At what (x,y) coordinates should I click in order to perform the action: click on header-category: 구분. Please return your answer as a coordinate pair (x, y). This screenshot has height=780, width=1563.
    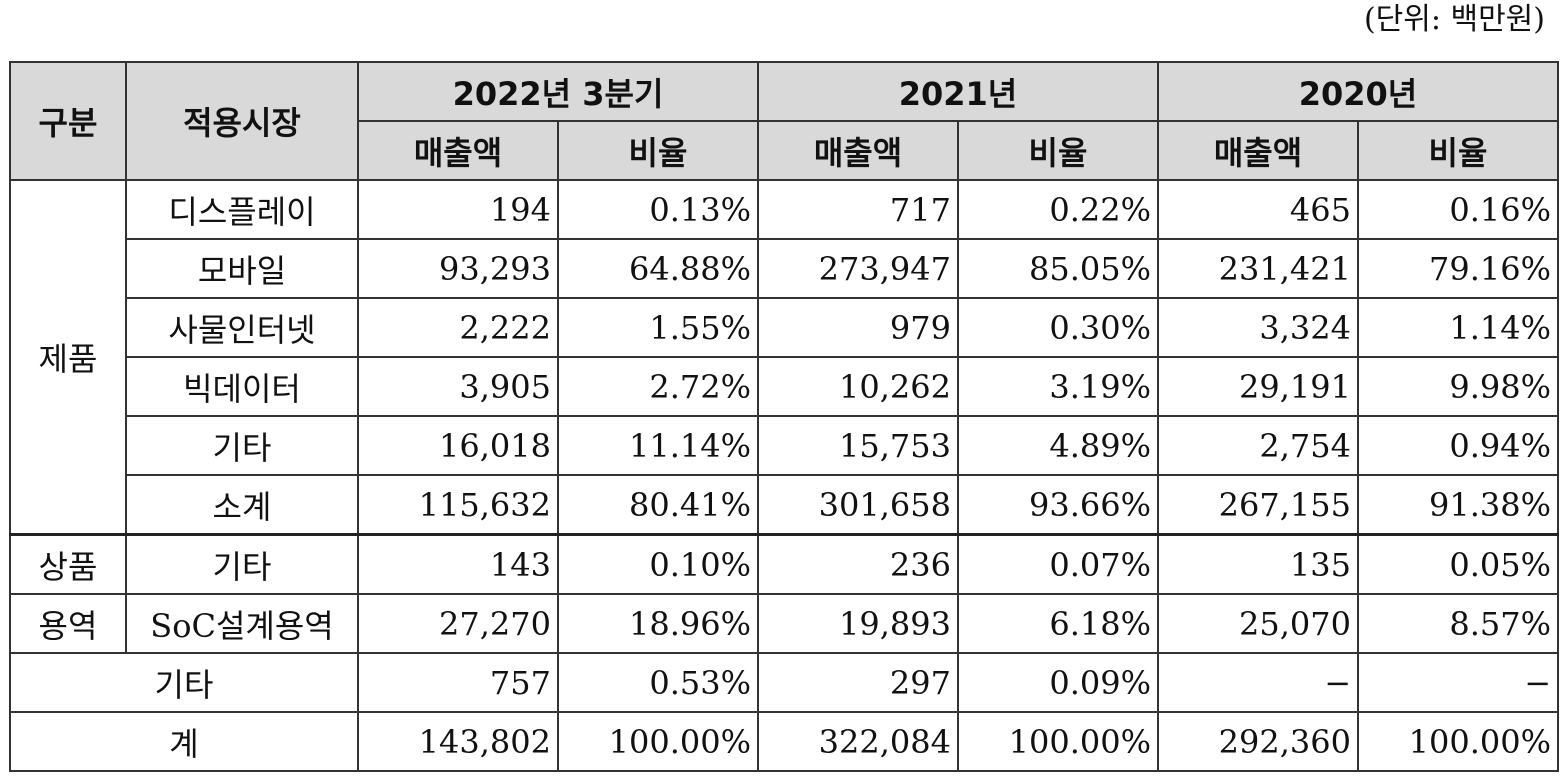
    Looking at the image, I should click on (68, 121).